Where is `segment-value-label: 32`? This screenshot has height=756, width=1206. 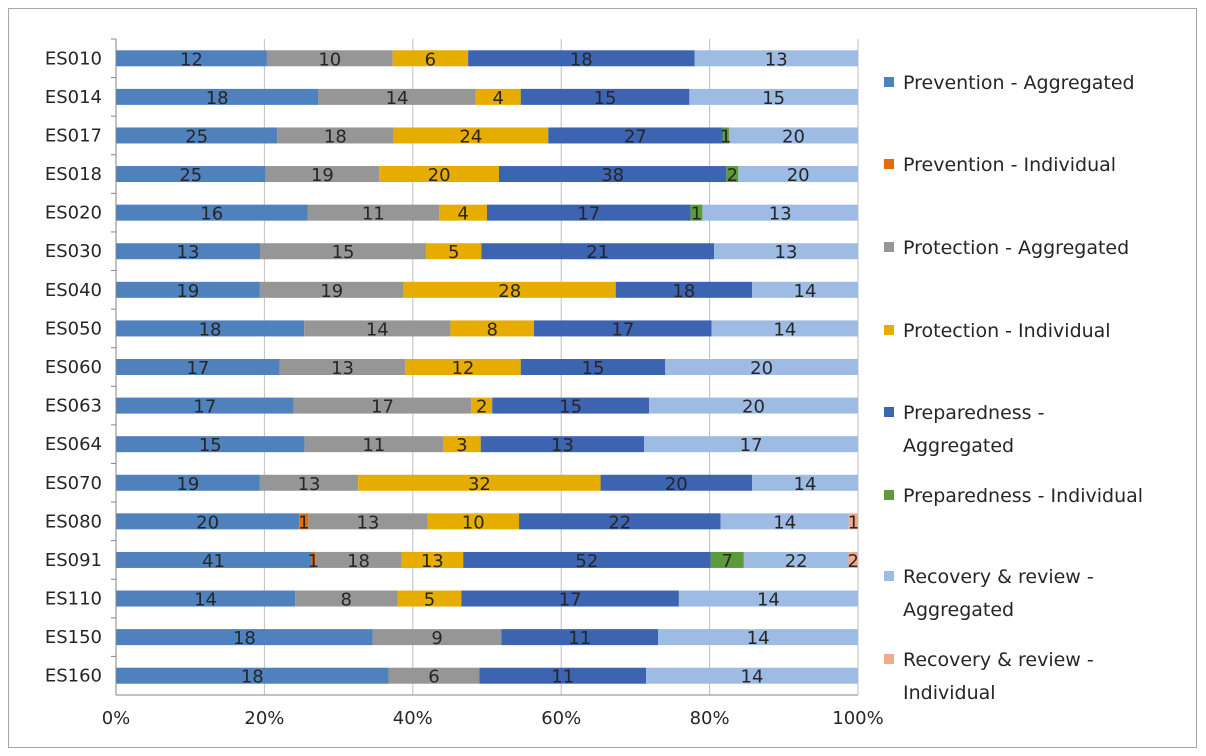
segment-value-label: 32 is located at coordinates (479, 484).